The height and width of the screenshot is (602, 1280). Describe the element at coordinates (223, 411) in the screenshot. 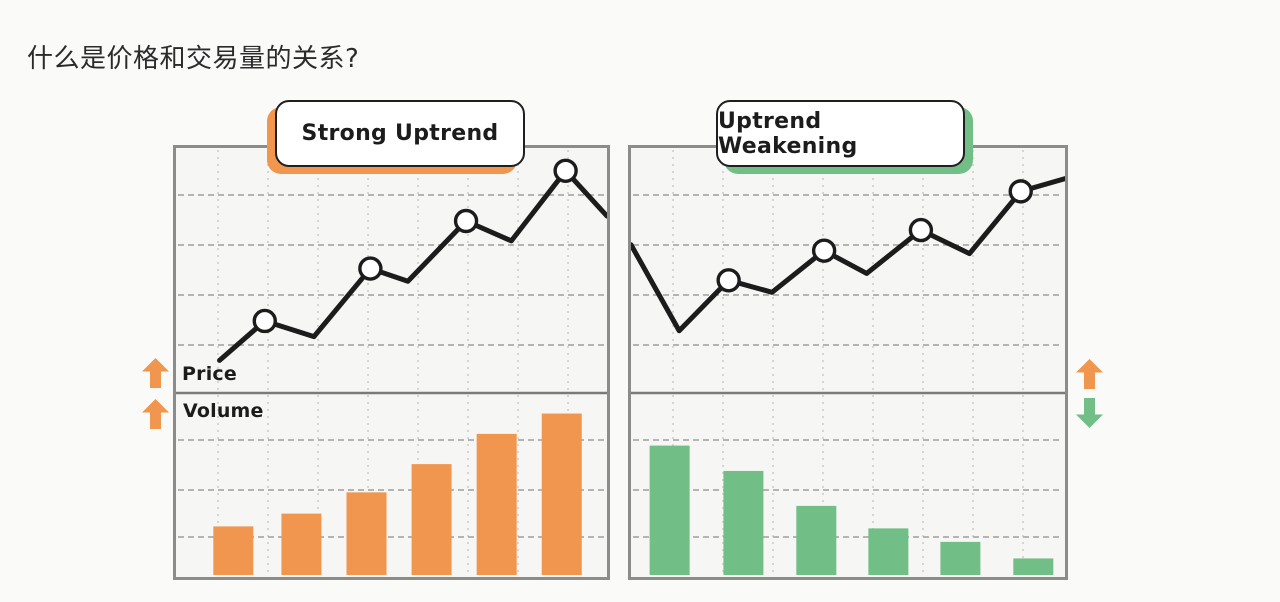

I see `volume-label: Volume` at that location.